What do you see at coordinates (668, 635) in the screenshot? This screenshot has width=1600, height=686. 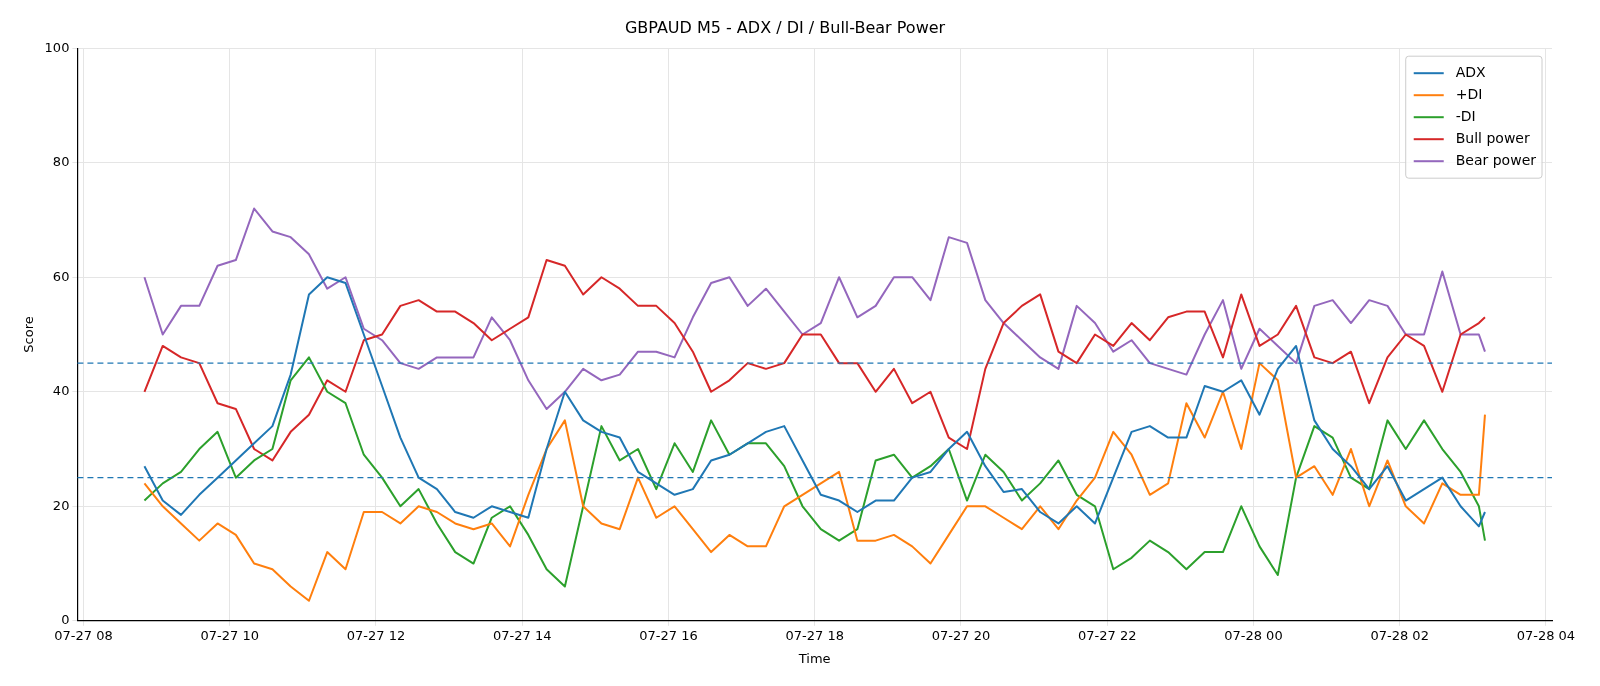 I see `x-tick-label: 07-27 16` at bounding box center [668, 635].